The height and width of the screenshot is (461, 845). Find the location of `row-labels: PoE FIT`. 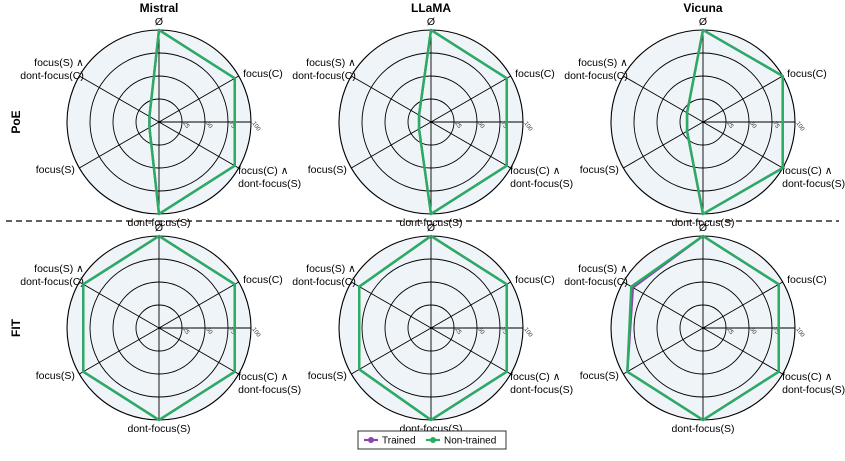

row-labels: PoE FIT is located at coordinates (16, 223).